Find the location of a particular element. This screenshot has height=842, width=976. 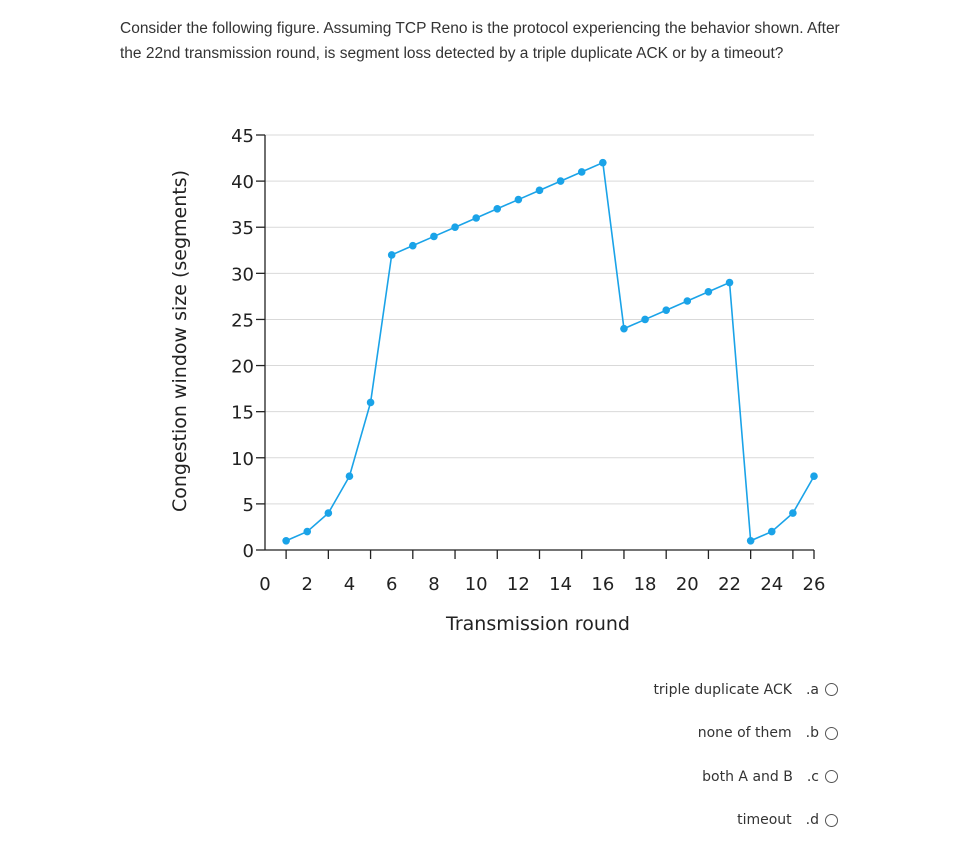

x-tick-label: 22 is located at coordinates (729, 584).